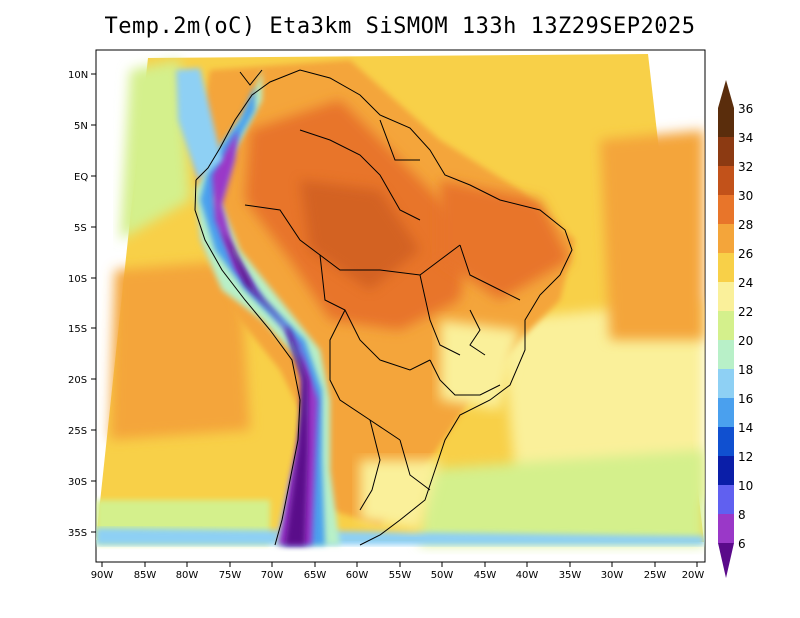 The width and height of the screenshot is (800, 618). What do you see at coordinates (745, 341) in the screenshot?
I see `colorbar-label-20: 20` at bounding box center [745, 341].